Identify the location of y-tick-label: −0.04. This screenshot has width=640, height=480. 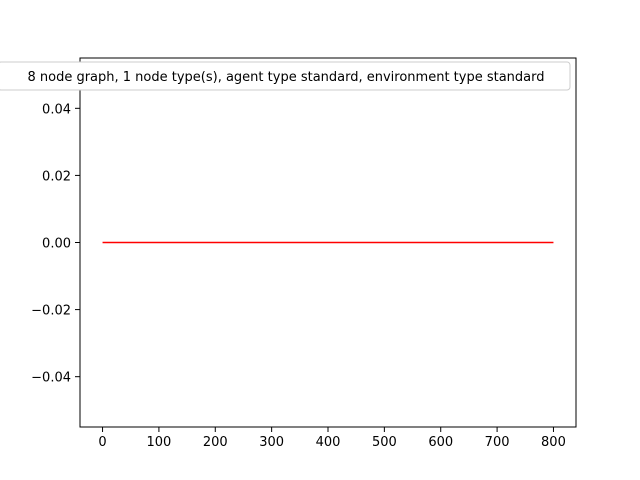
(51, 378).